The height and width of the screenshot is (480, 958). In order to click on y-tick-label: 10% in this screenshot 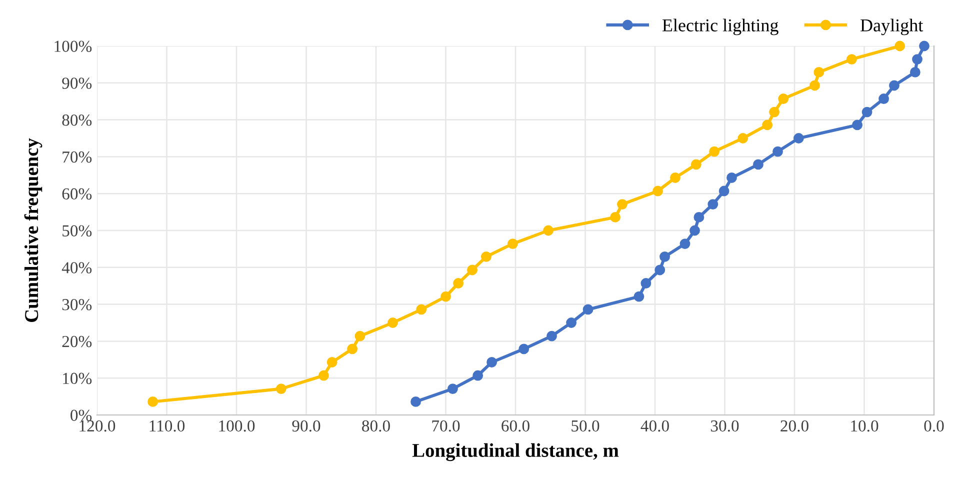, I will do `click(77, 378)`.